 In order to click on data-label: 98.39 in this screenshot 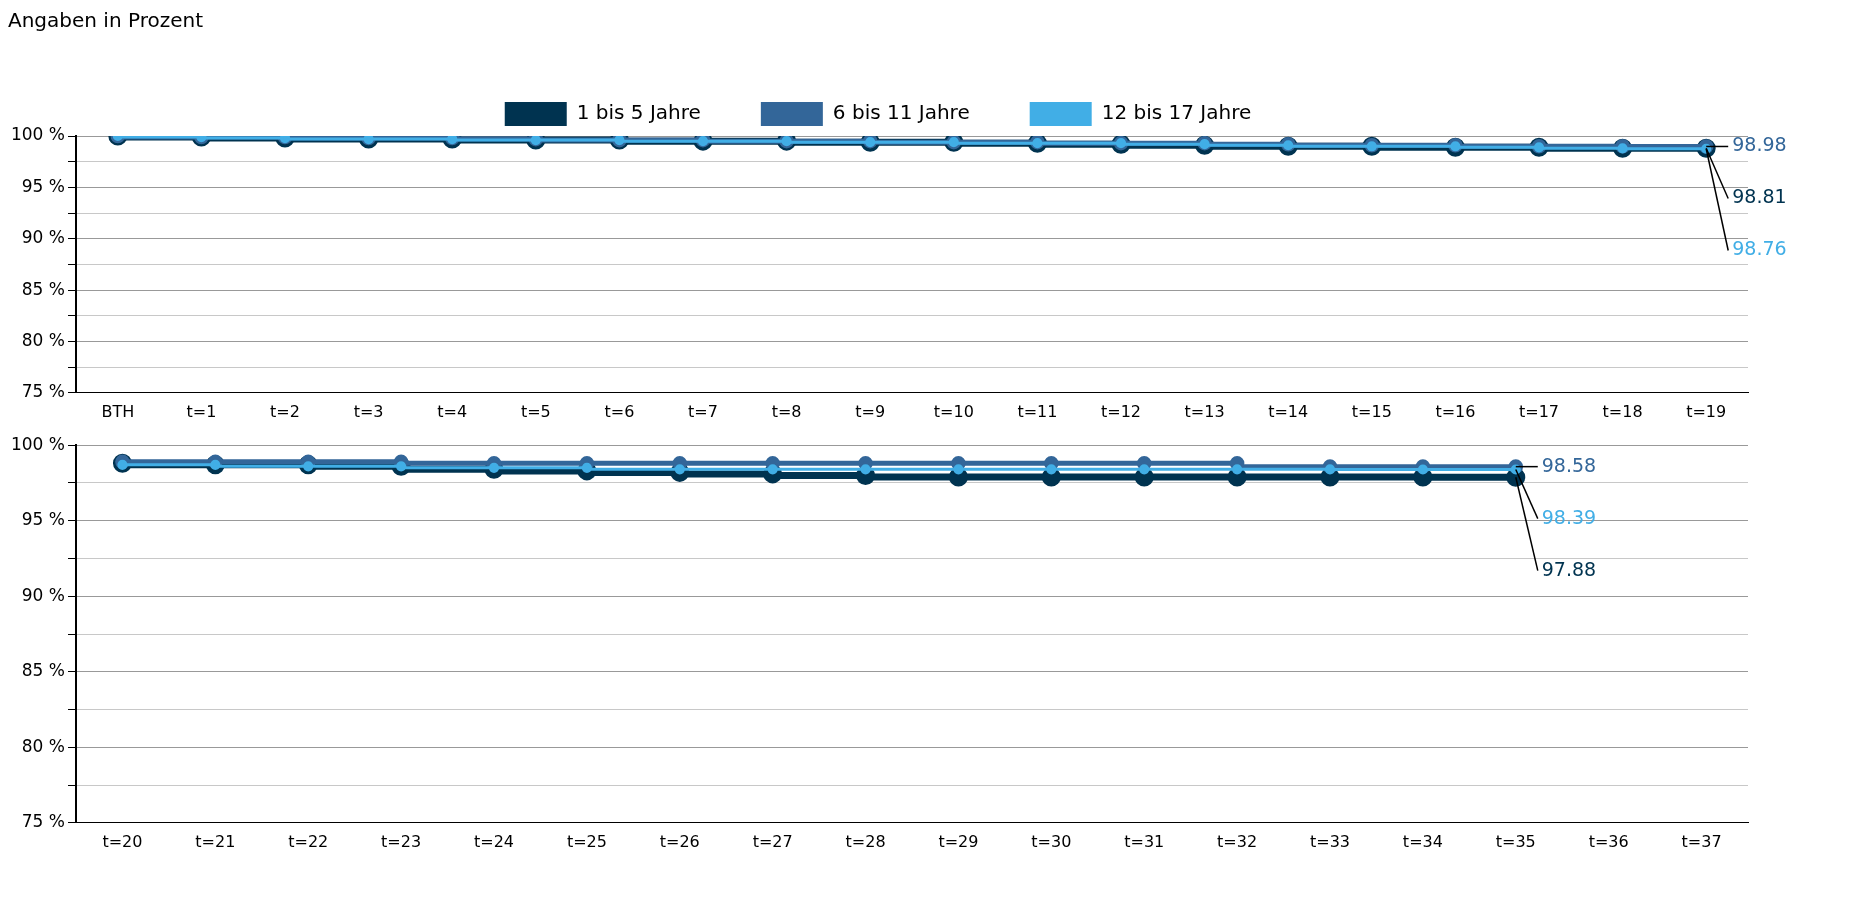, I will do `click(1569, 516)`.